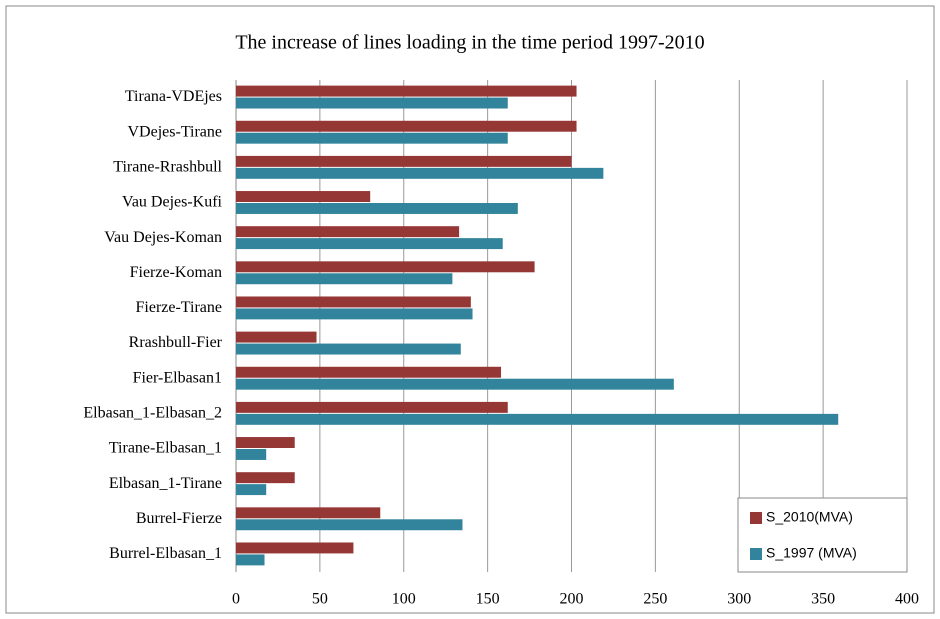  What do you see at coordinates (165, 553) in the screenshot?
I see `y-tick-label: Burrel-Elbasan_1` at bounding box center [165, 553].